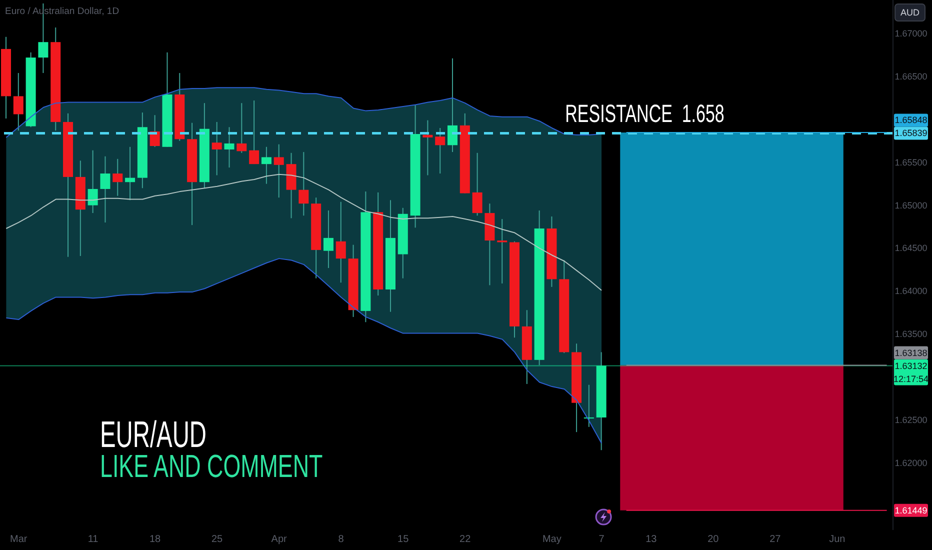 This screenshot has height=550, width=932. Describe the element at coordinates (217, 540) in the screenshot. I see `x-tick-label: 25` at that location.